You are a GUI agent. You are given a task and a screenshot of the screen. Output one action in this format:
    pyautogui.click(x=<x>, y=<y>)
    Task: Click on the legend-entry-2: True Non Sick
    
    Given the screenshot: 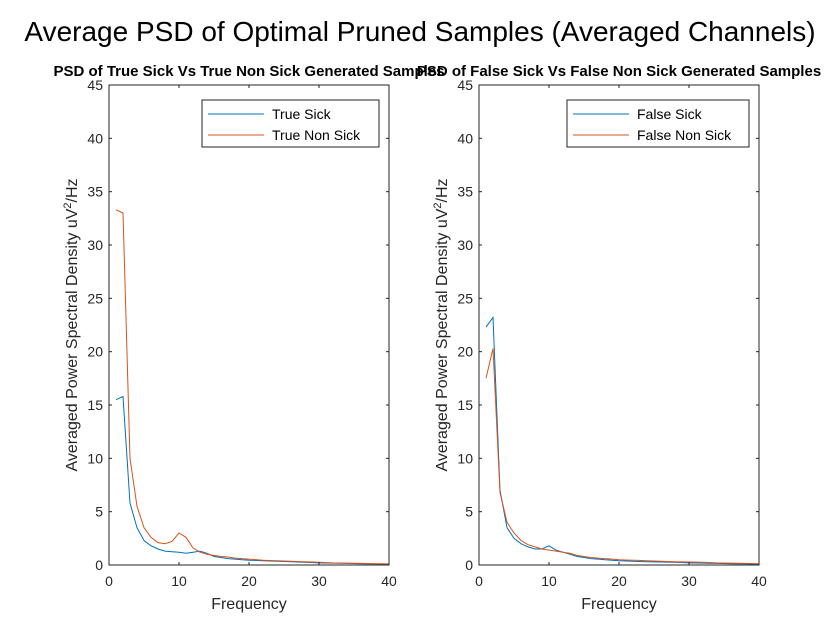 What is the action you would take?
    pyautogui.click(x=316, y=135)
    